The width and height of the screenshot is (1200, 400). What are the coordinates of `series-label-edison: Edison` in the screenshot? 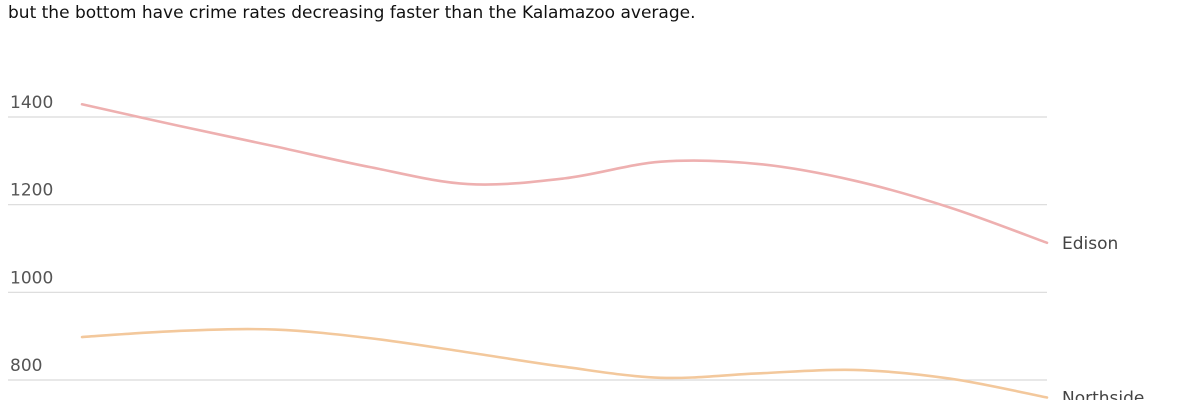 It's located at (1090, 244).